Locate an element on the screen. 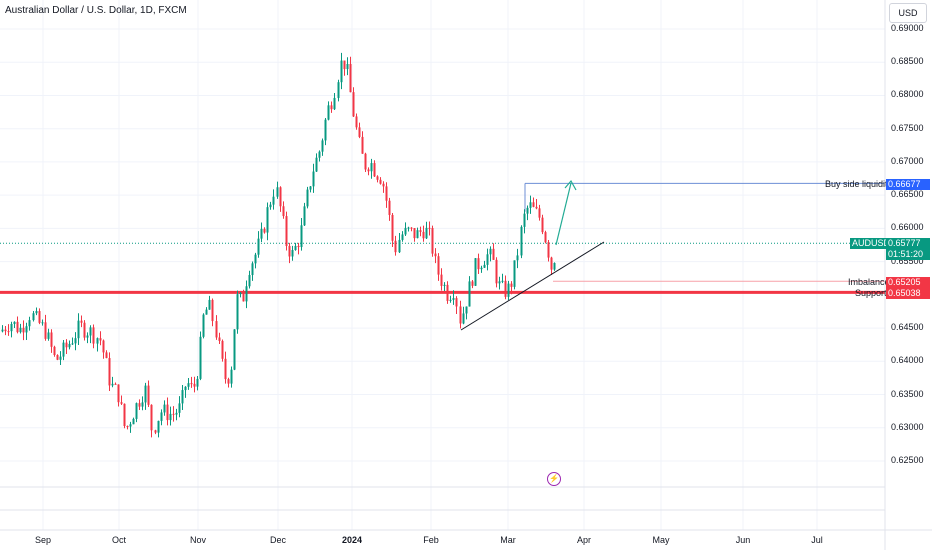 Image resolution: width=932 pixels, height=550 pixels. price-tick-label: 0.67500 is located at coordinates (907, 127).